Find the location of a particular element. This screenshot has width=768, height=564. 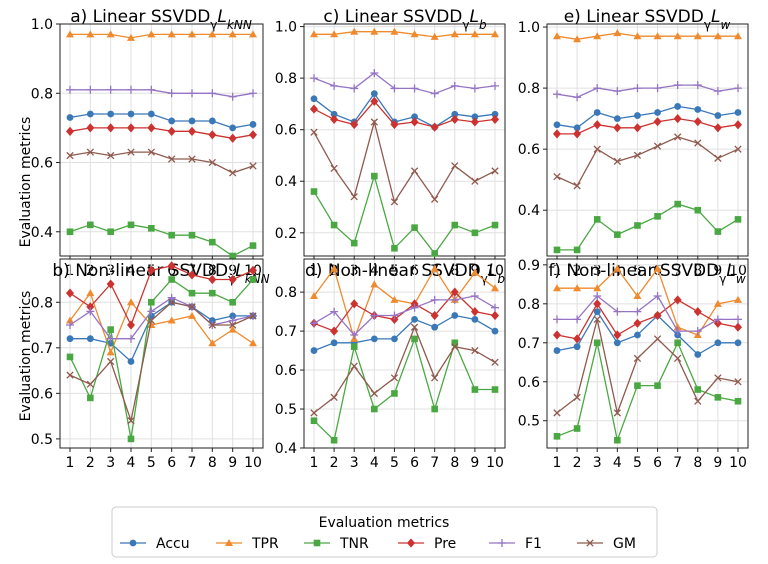

x-tick-label: 7 is located at coordinates (677, 463).